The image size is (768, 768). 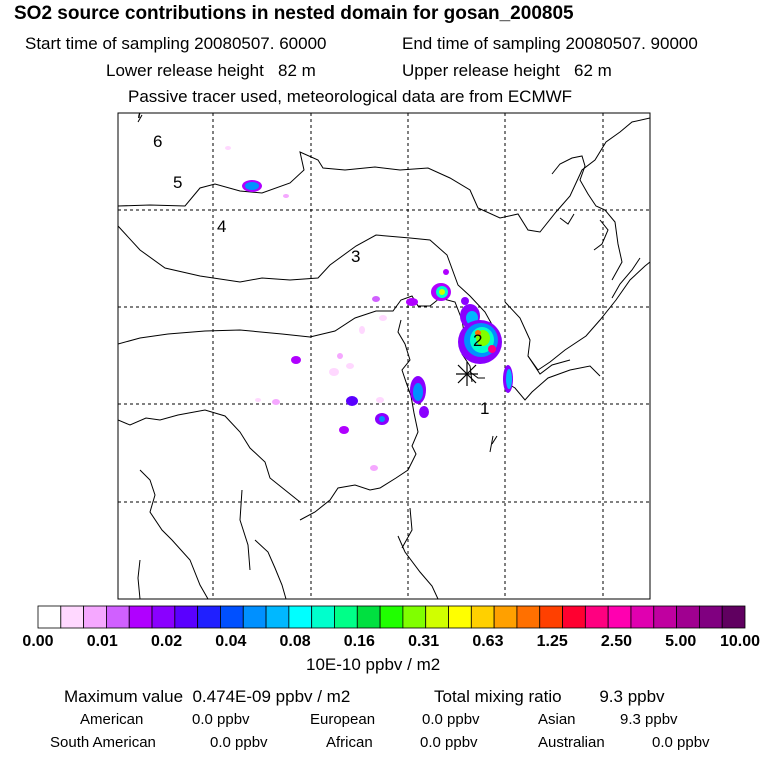 I want to click on region-name: European, so click(x=343, y=719).